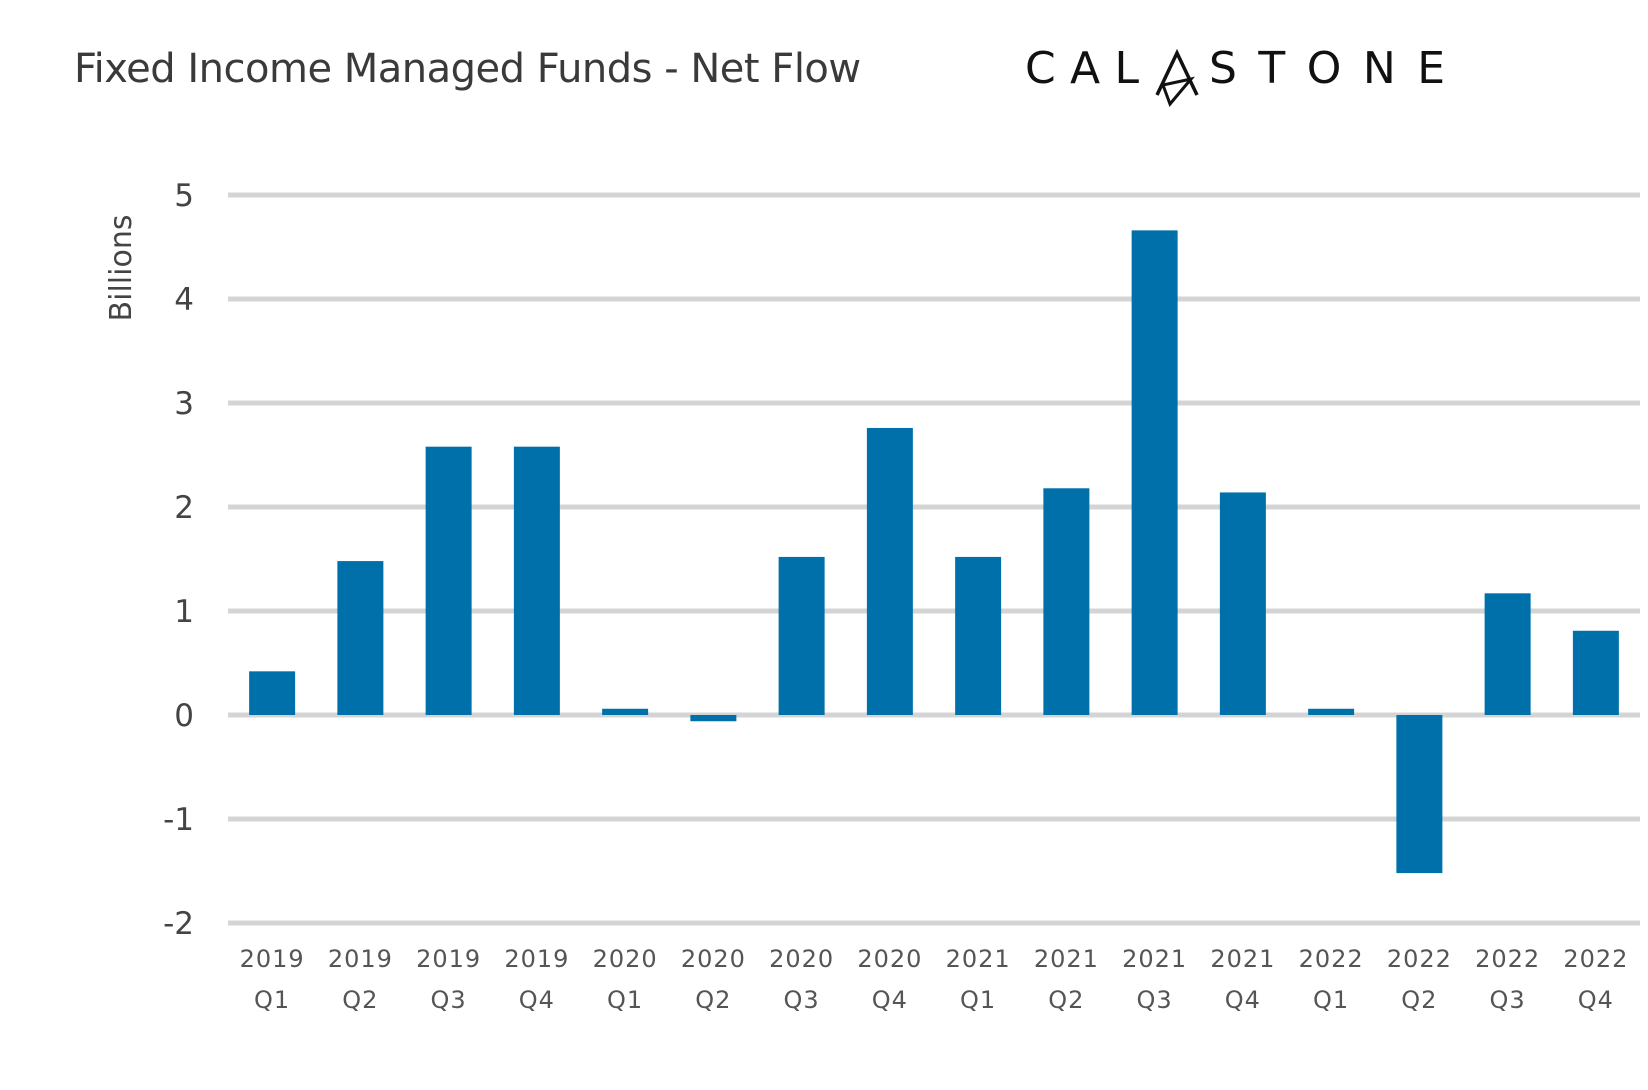 The height and width of the screenshot is (1090, 1648). Describe the element at coordinates (360, 638) in the screenshot. I see `bar-2019-q2` at that location.